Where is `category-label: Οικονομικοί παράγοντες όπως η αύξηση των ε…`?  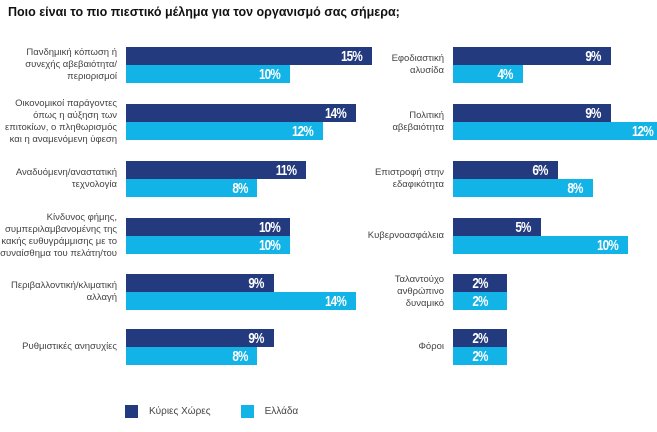 category-label: Οικονομικοί παράγοντες όπως η αύξηση των ε… is located at coordinates (58, 122).